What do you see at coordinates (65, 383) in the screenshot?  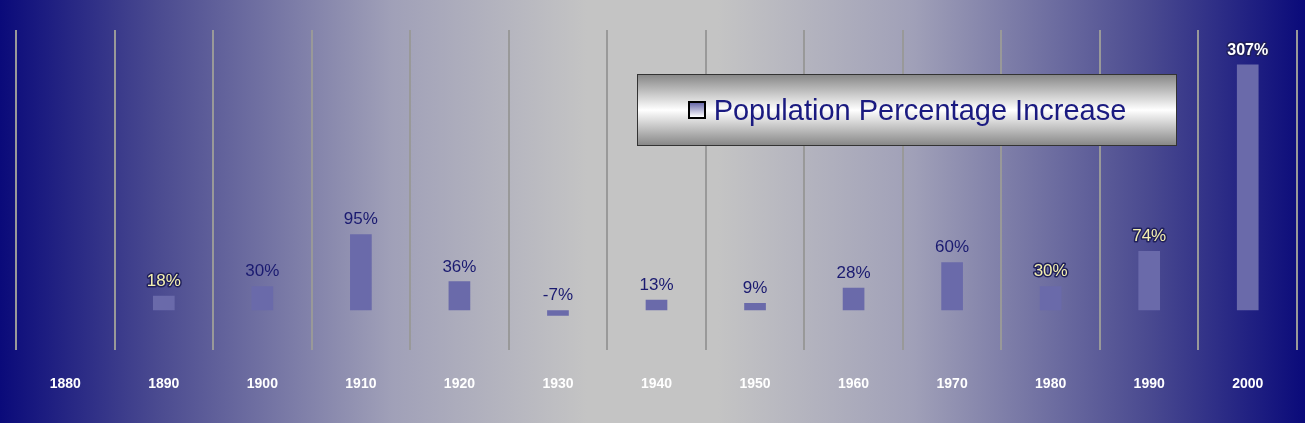 I see `x-tick-label: 1880` at bounding box center [65, 383].